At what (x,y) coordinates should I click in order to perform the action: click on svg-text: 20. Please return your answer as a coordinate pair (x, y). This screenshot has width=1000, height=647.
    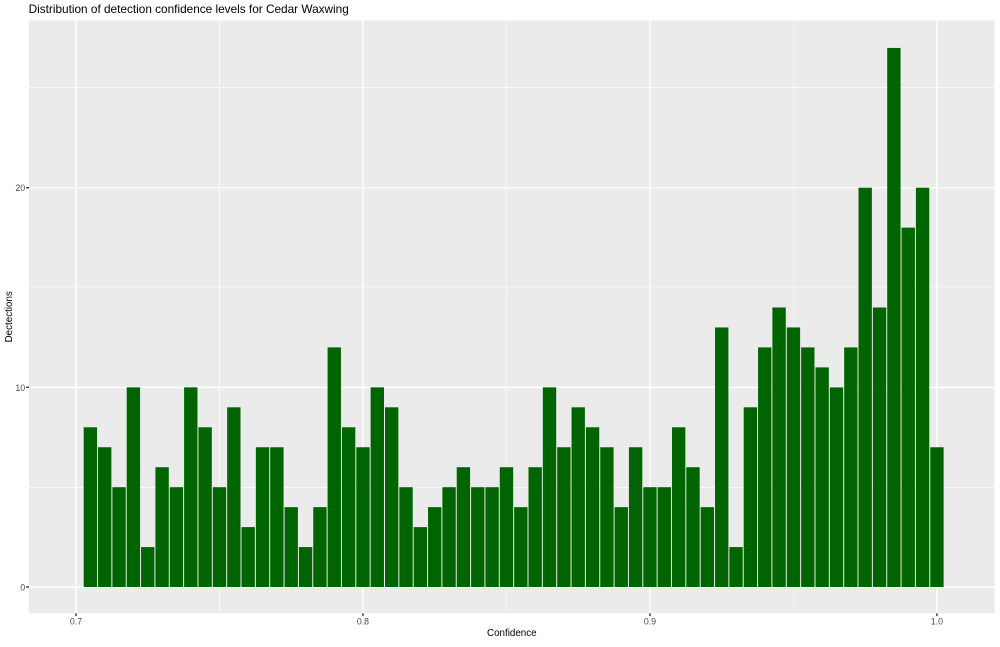
    Looking at the image, I should click on (20, 188).